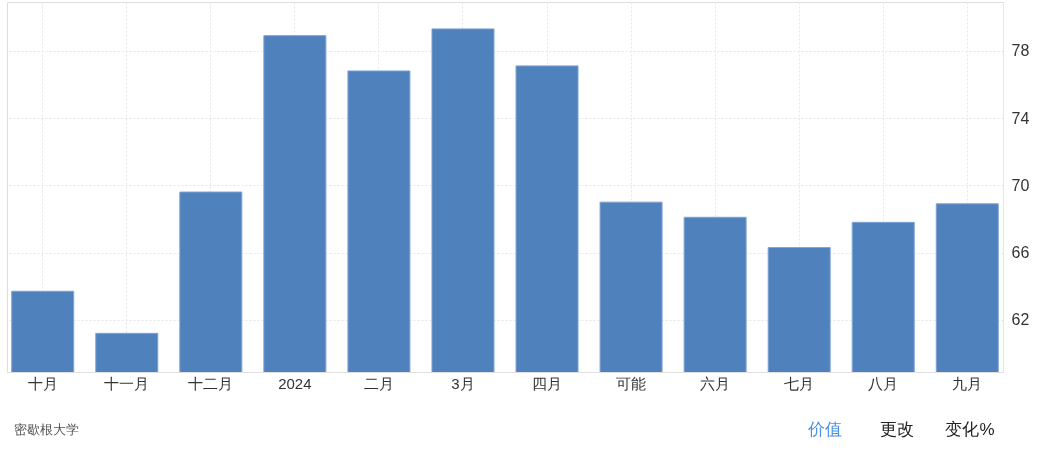 This screenshot has width=1042, height=460. I want to click on y-tick-label: 62, so click(1020, 320).